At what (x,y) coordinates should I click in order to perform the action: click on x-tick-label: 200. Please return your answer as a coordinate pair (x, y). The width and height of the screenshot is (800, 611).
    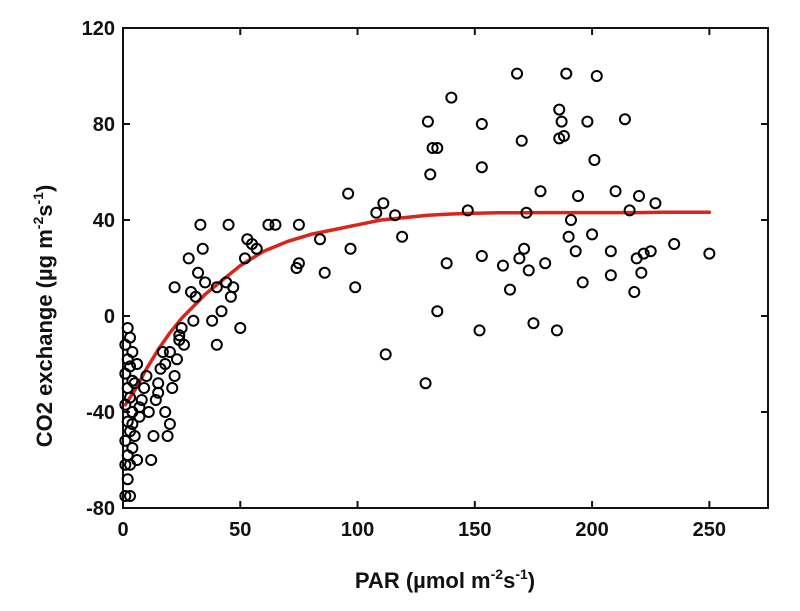
    Looking at the image, I should click on (591, 530).